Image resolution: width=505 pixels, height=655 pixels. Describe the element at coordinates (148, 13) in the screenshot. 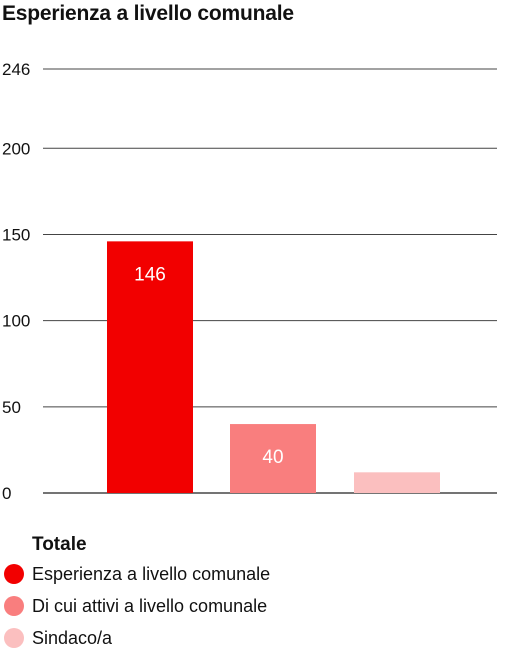

I see `chart-title: Esperienza a livello comunale` at that location.